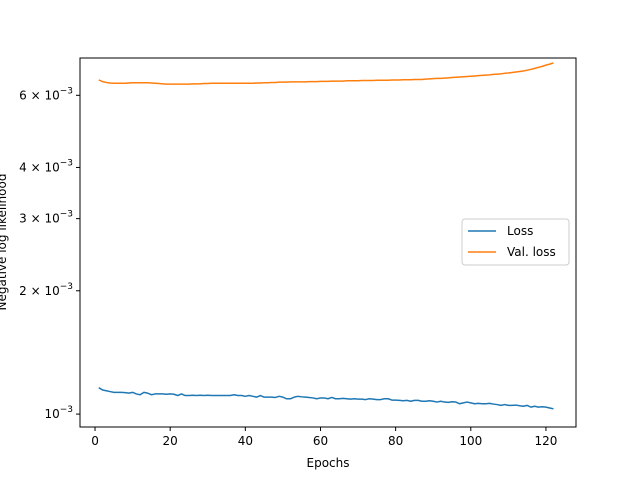 The width and height of the screenshot is (640, 480). Describe the element at coordinates (395, 441) in the screenshot. I see `x-tick-label: 80` at that location.